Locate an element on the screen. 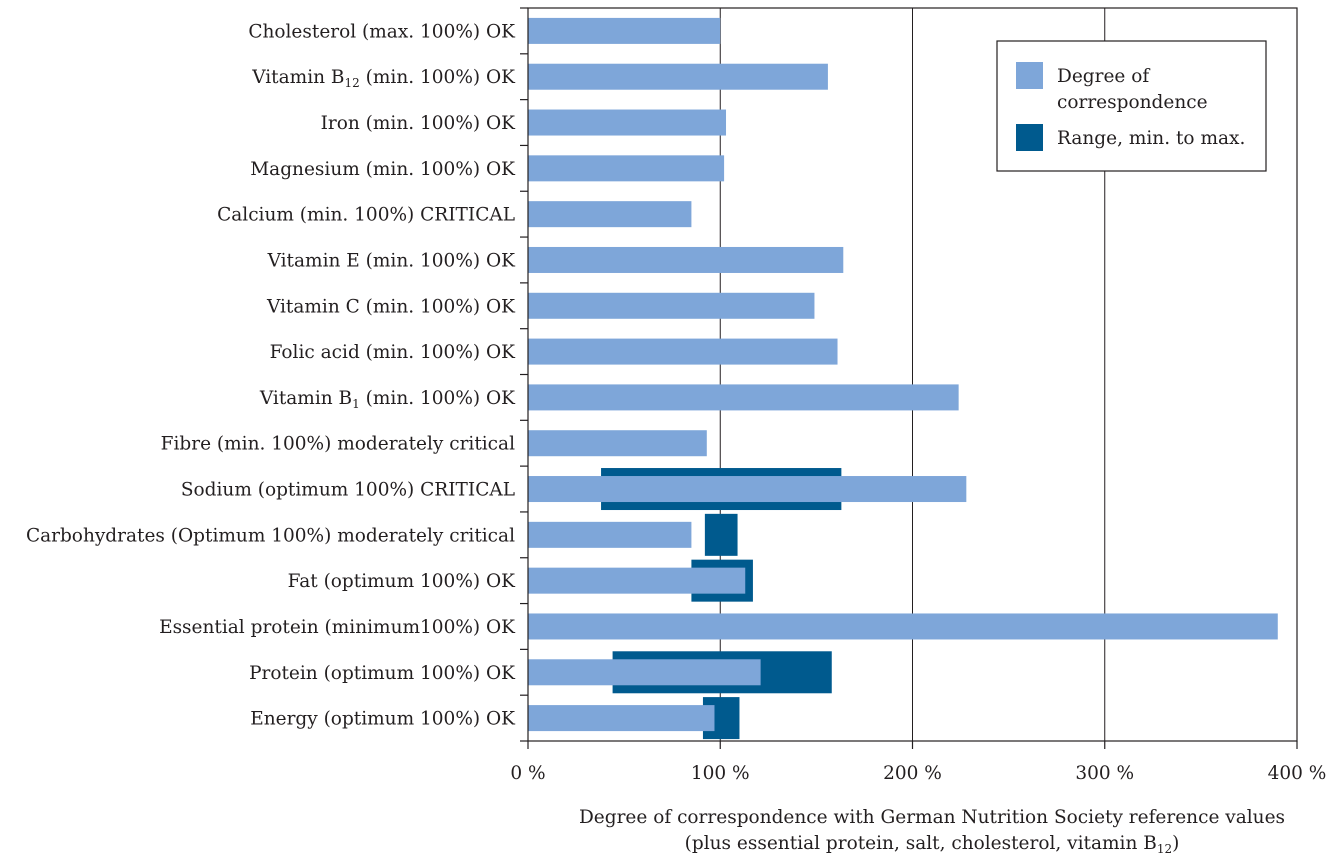 This screenshot has width=1344, height=861. category-label: Vitamin E (min. 100%) OK is located at coordinates (392, 260).